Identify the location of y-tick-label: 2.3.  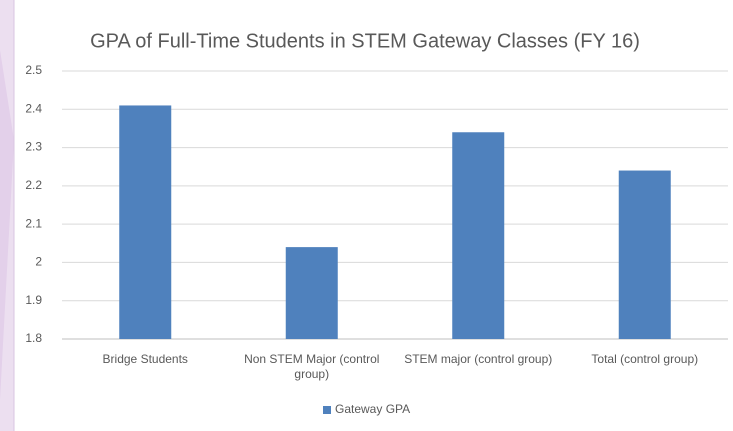
(33, 147).